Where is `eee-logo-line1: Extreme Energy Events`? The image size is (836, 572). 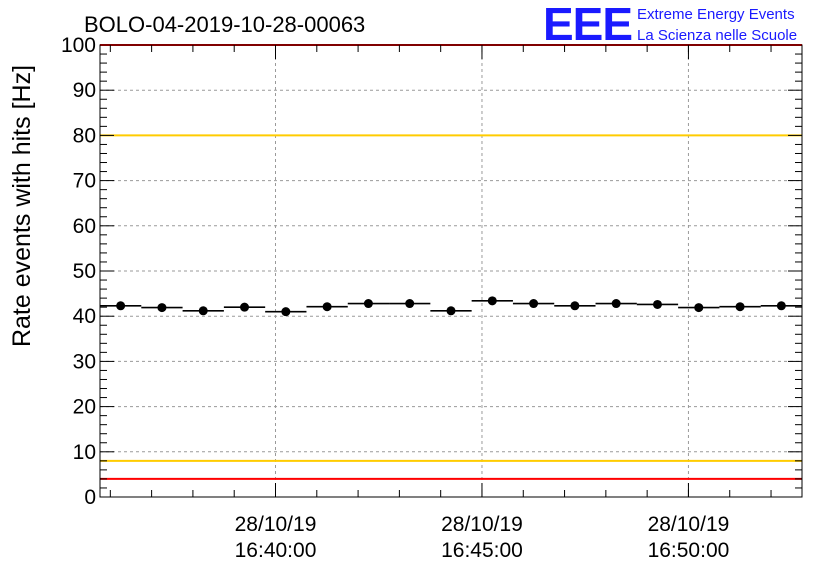
eee-logo-line1: Extreme Energy Events is located at coordinates (716, 14).